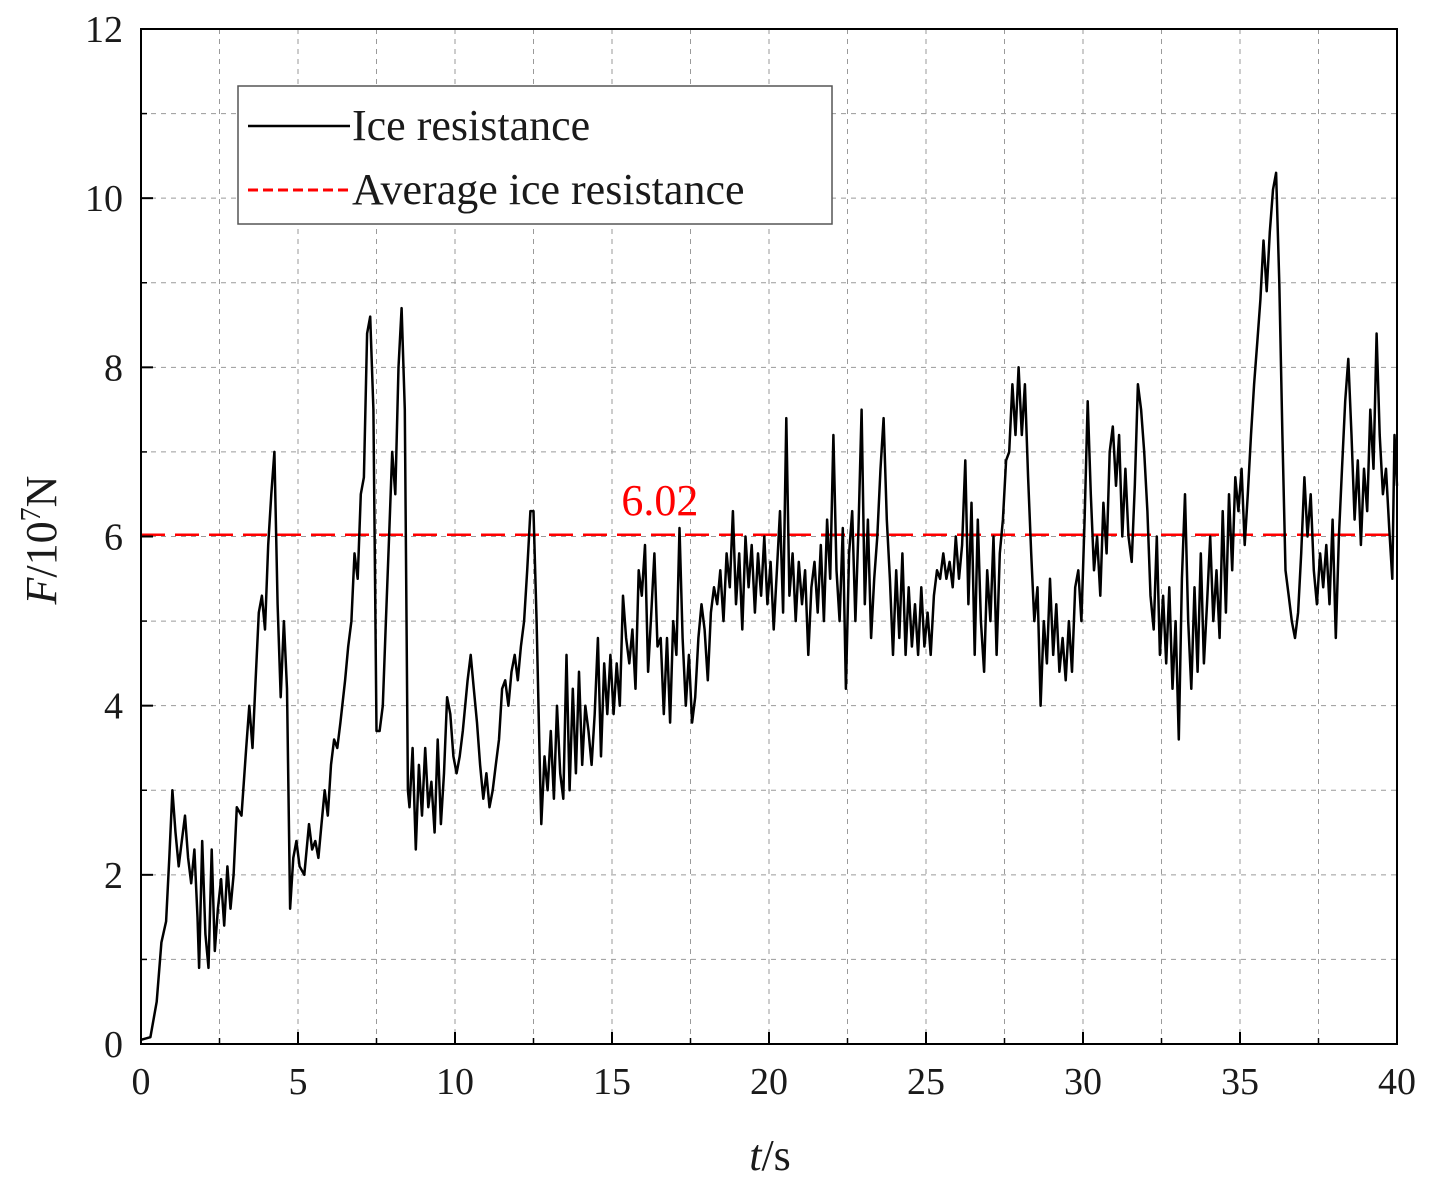 The image size is (1432, 1192). I want to click on y-tick-label: 12, so click(104, 30).